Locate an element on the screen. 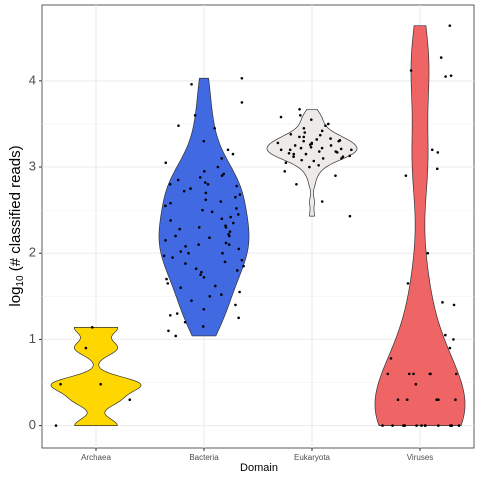  y-tick-label: 4 is located at coordinates (32, 79).